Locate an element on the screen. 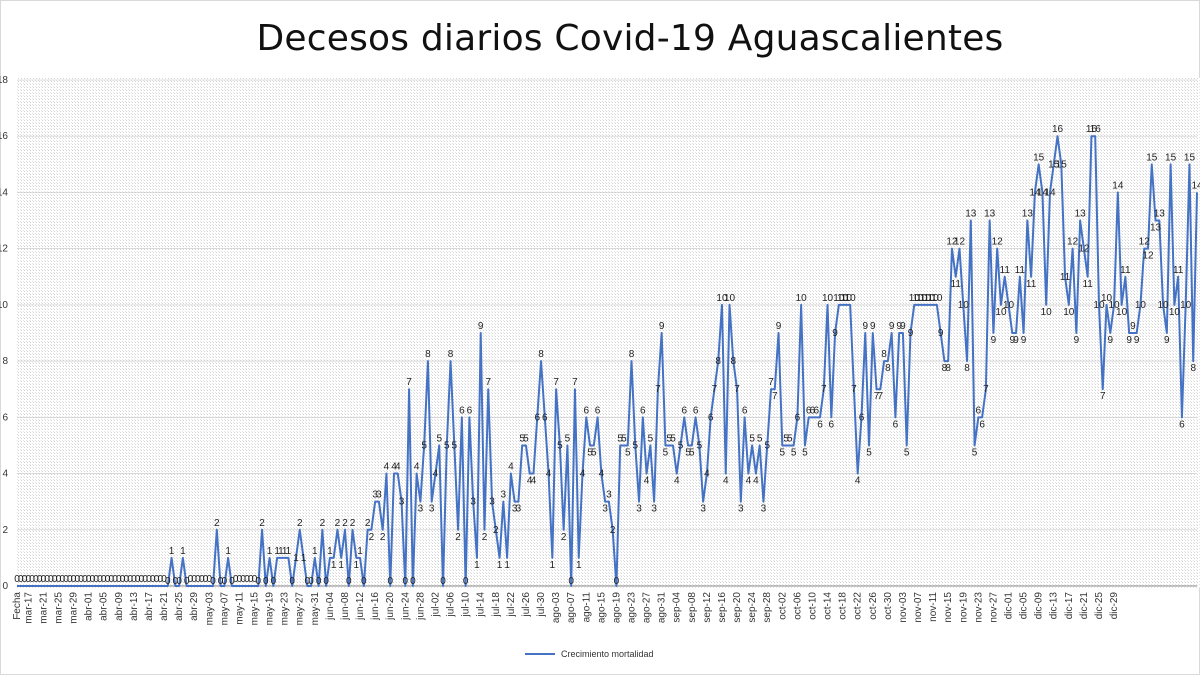 The height and width of the screenshot is (675, 1200). x-tick-label: may-11 is located at coordinates (239, 608).